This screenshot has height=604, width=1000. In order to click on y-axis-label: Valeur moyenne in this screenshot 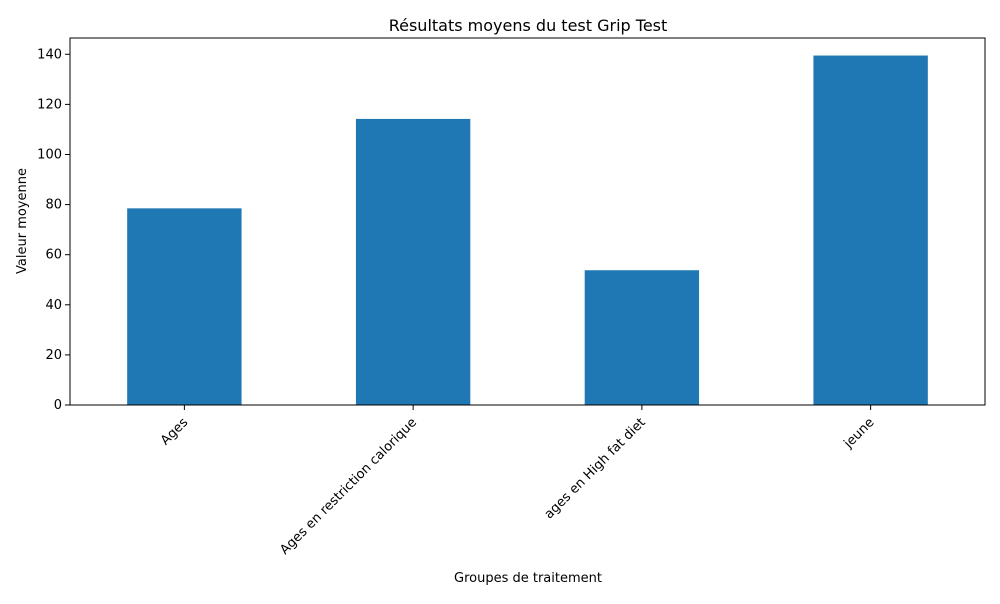, I will do `click(22, 221)`.